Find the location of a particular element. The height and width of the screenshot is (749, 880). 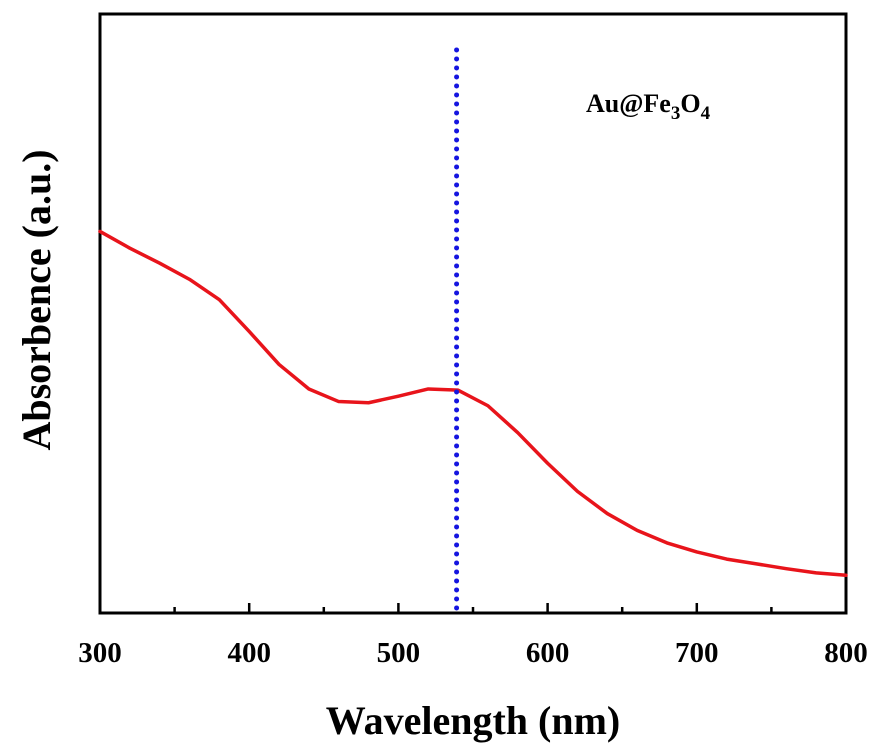

x-axis-ticks is located at coordinates (473, 608).